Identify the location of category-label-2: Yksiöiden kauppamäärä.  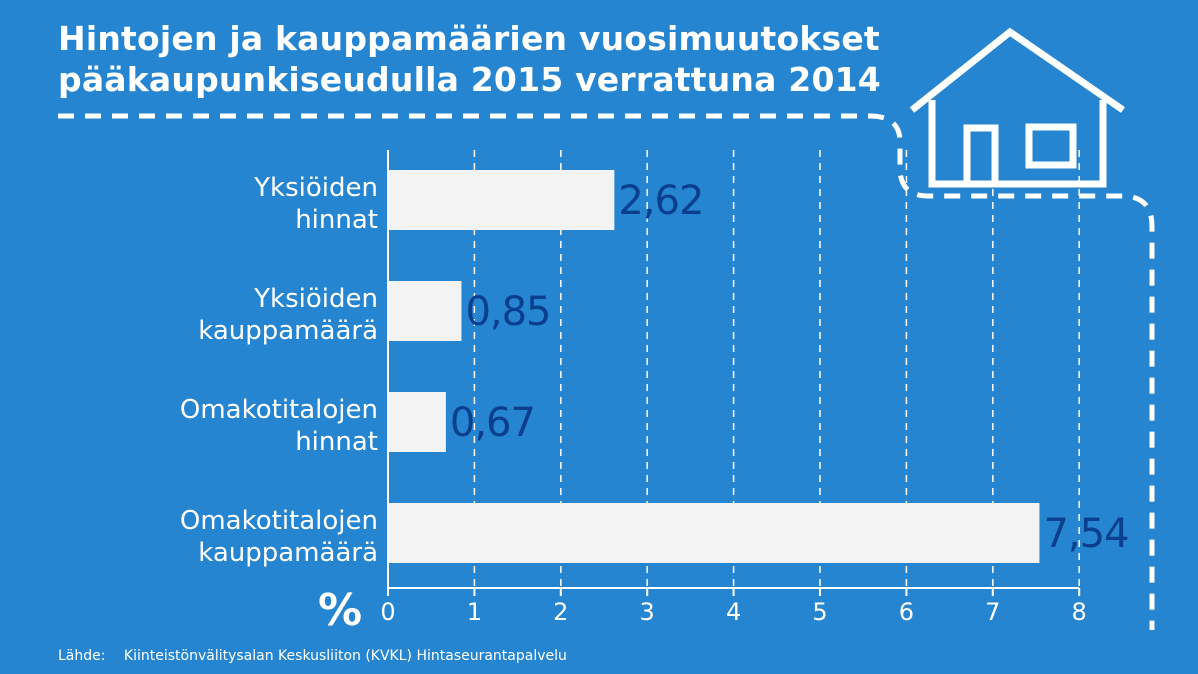
(288, 315).